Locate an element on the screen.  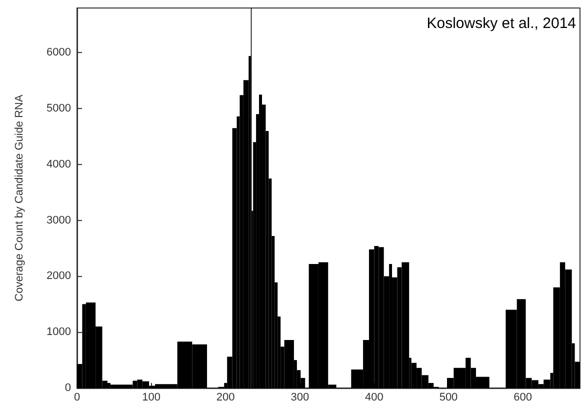
x-tick-label: 600 is located at coordinates (523, 398).